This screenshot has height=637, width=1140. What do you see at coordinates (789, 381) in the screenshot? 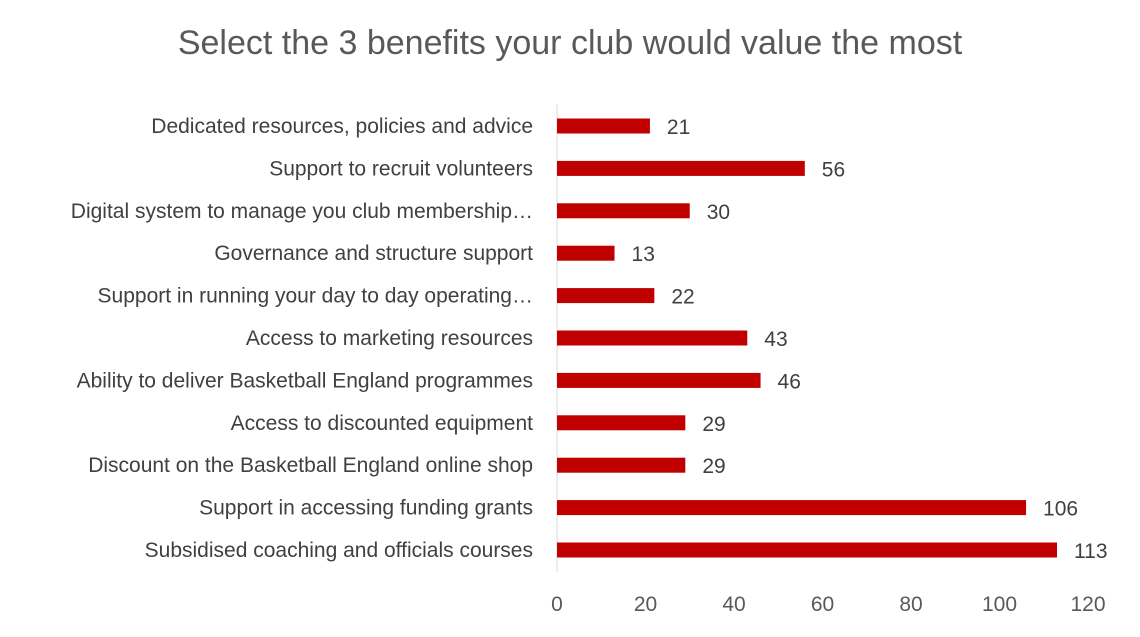
I see `data-label: 46` at bounding box center [789, 381].